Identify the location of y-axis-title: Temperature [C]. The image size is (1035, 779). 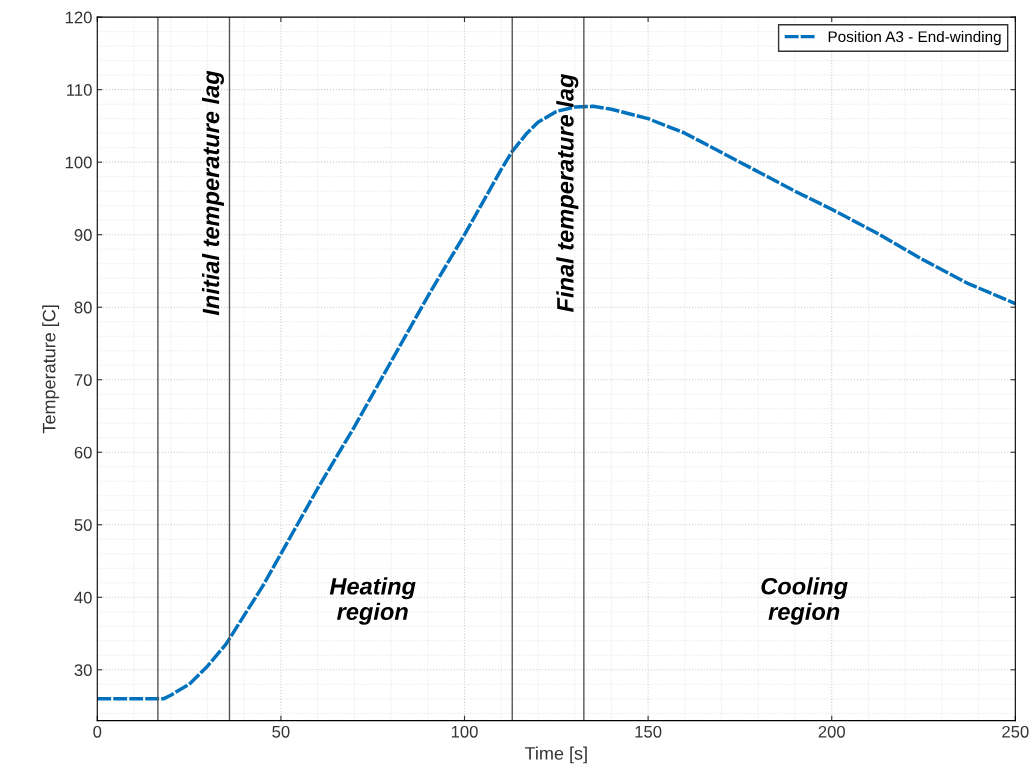
(51, 369).